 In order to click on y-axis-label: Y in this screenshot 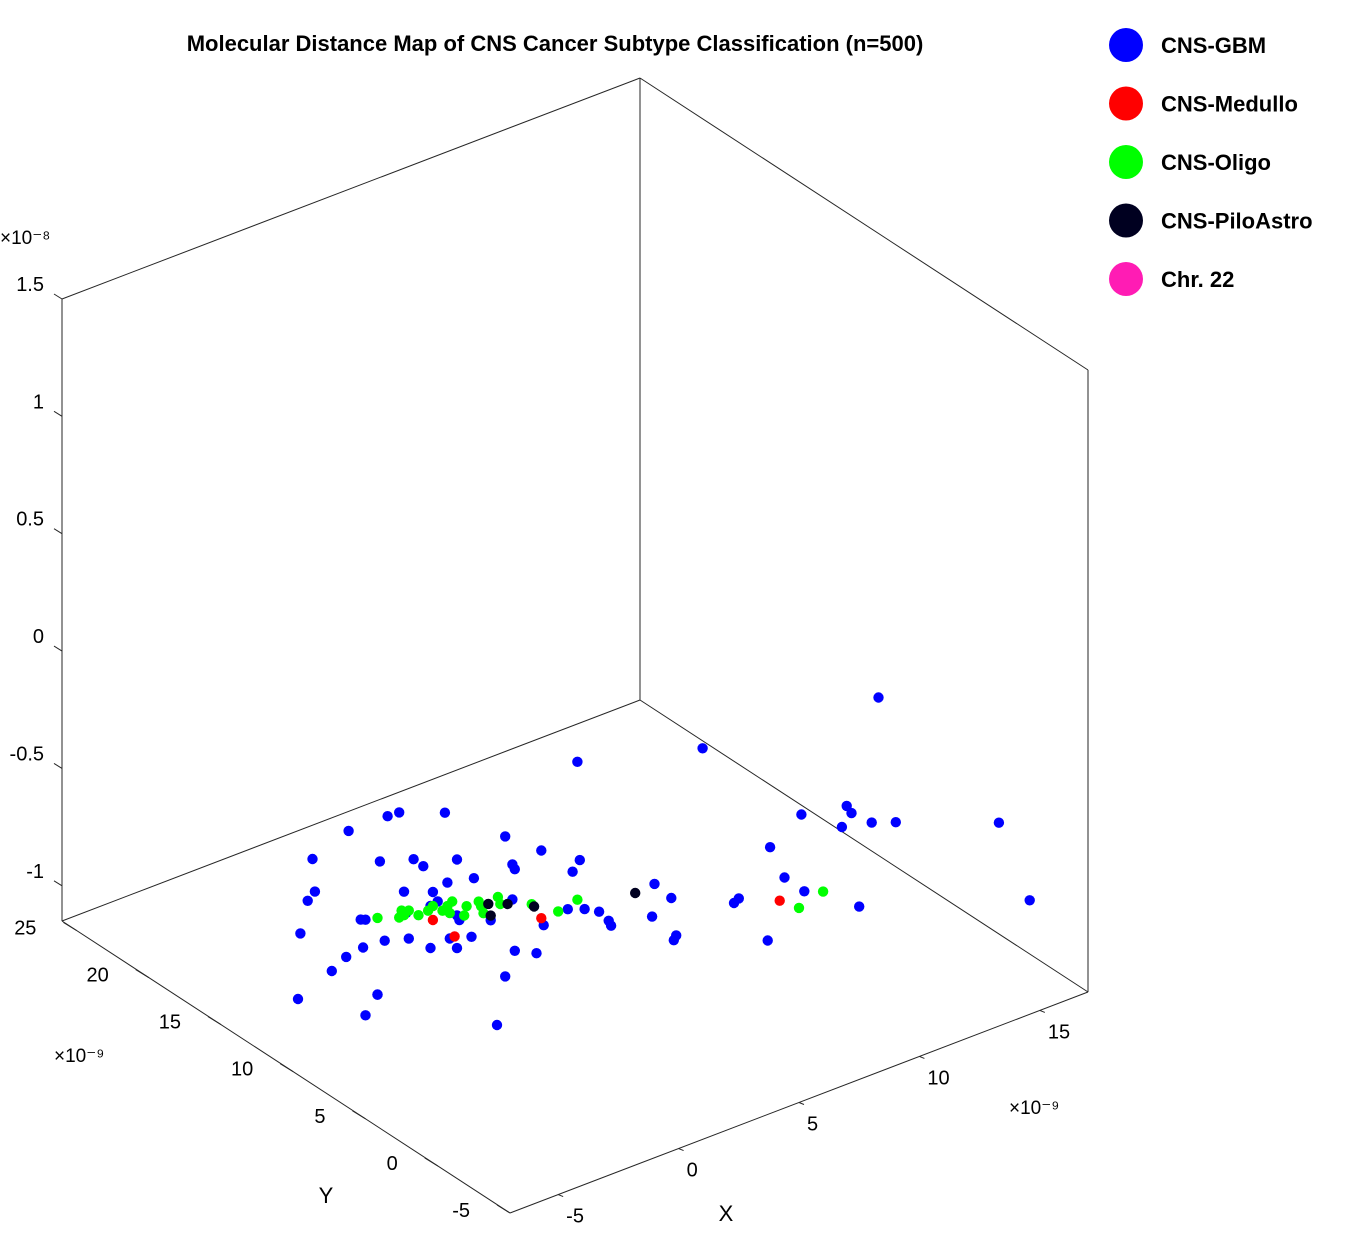, I will do `click(326, 1195)`.